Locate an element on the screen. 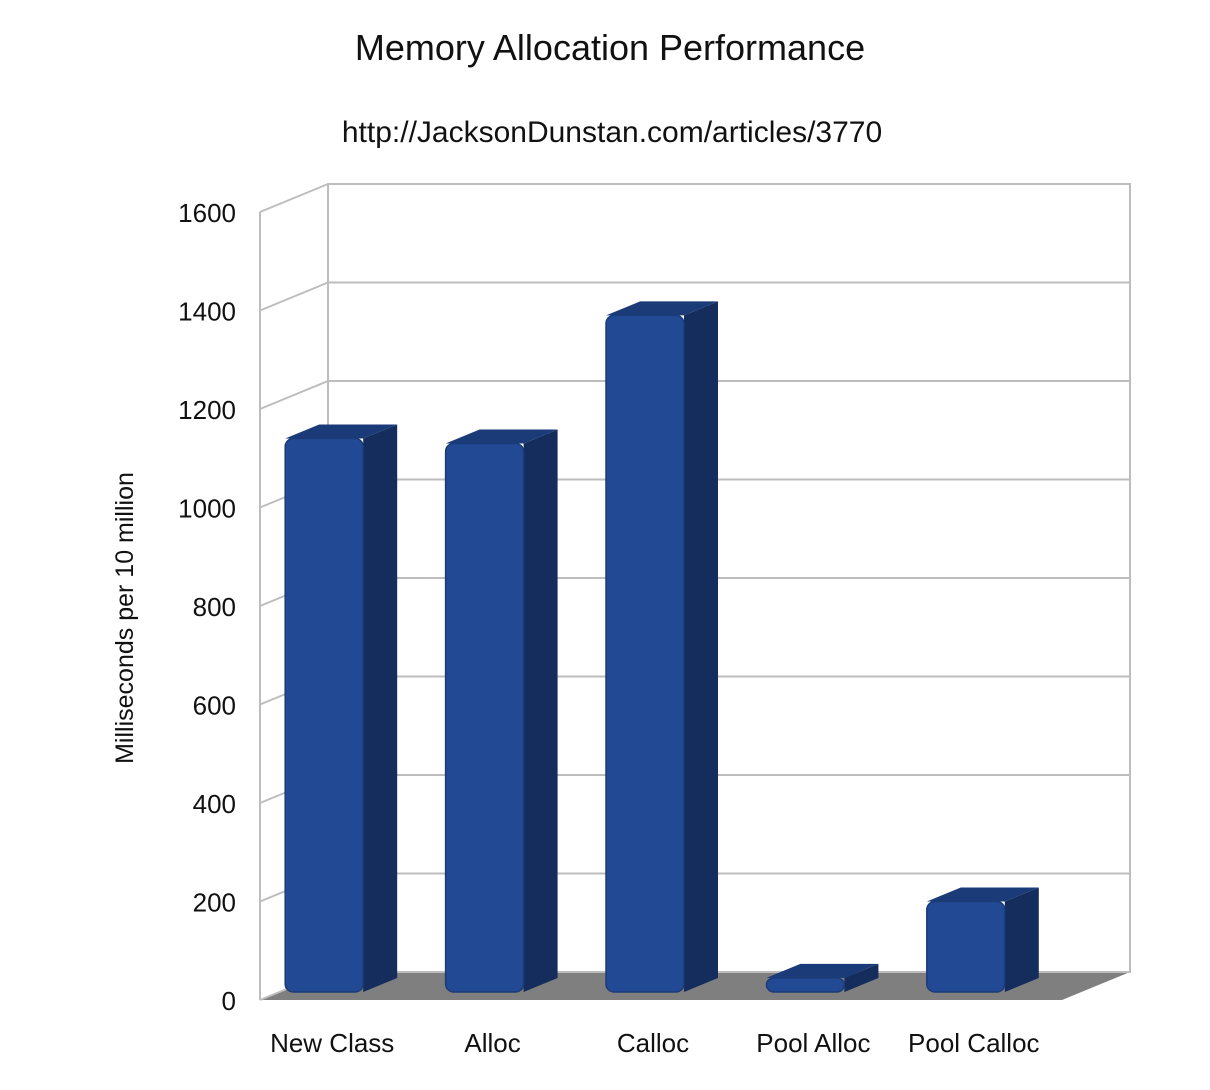 This screenshot has width=1210, height=1090. y-tick-label: 1000 is located at coordinates (207, 509).